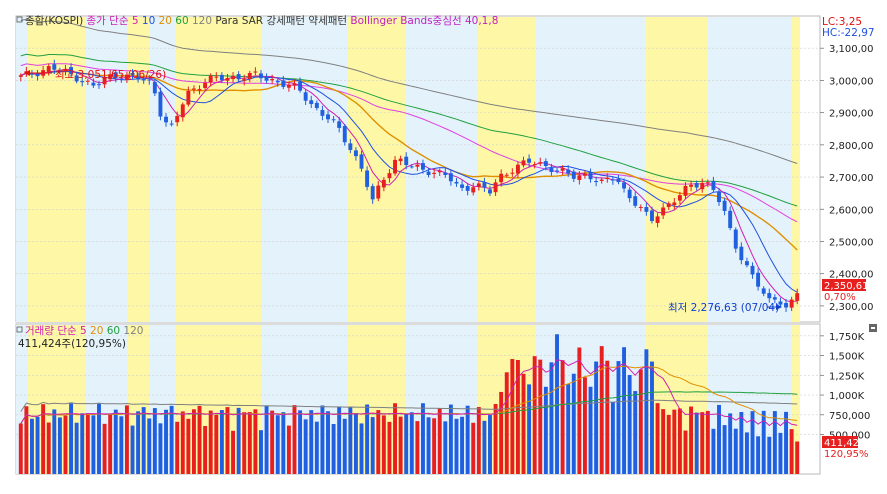 Image resolution: width=887 pixels, height=494 pixels. Describe the element at coordinates (849, 416) in the screenshot. I see `volume-tick-label: 750,000` at that location.